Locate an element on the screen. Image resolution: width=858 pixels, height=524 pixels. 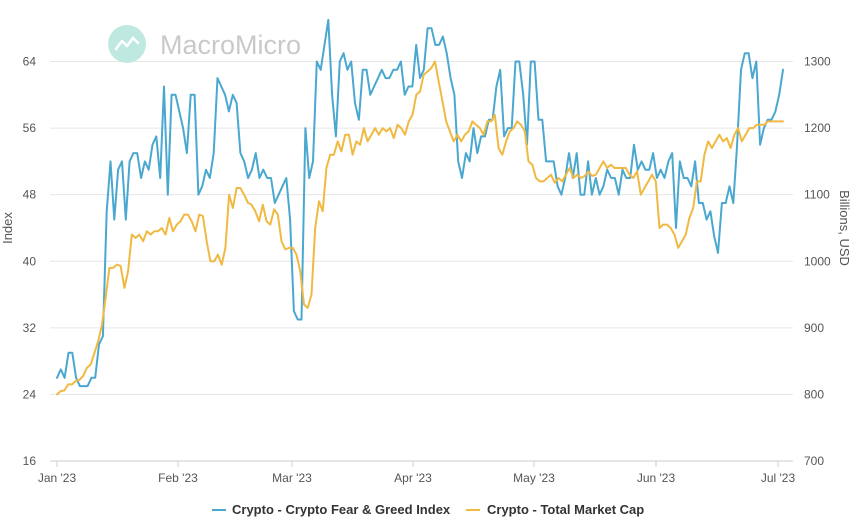
brand-name: MacroMicro is located at coordinates (230, 45).